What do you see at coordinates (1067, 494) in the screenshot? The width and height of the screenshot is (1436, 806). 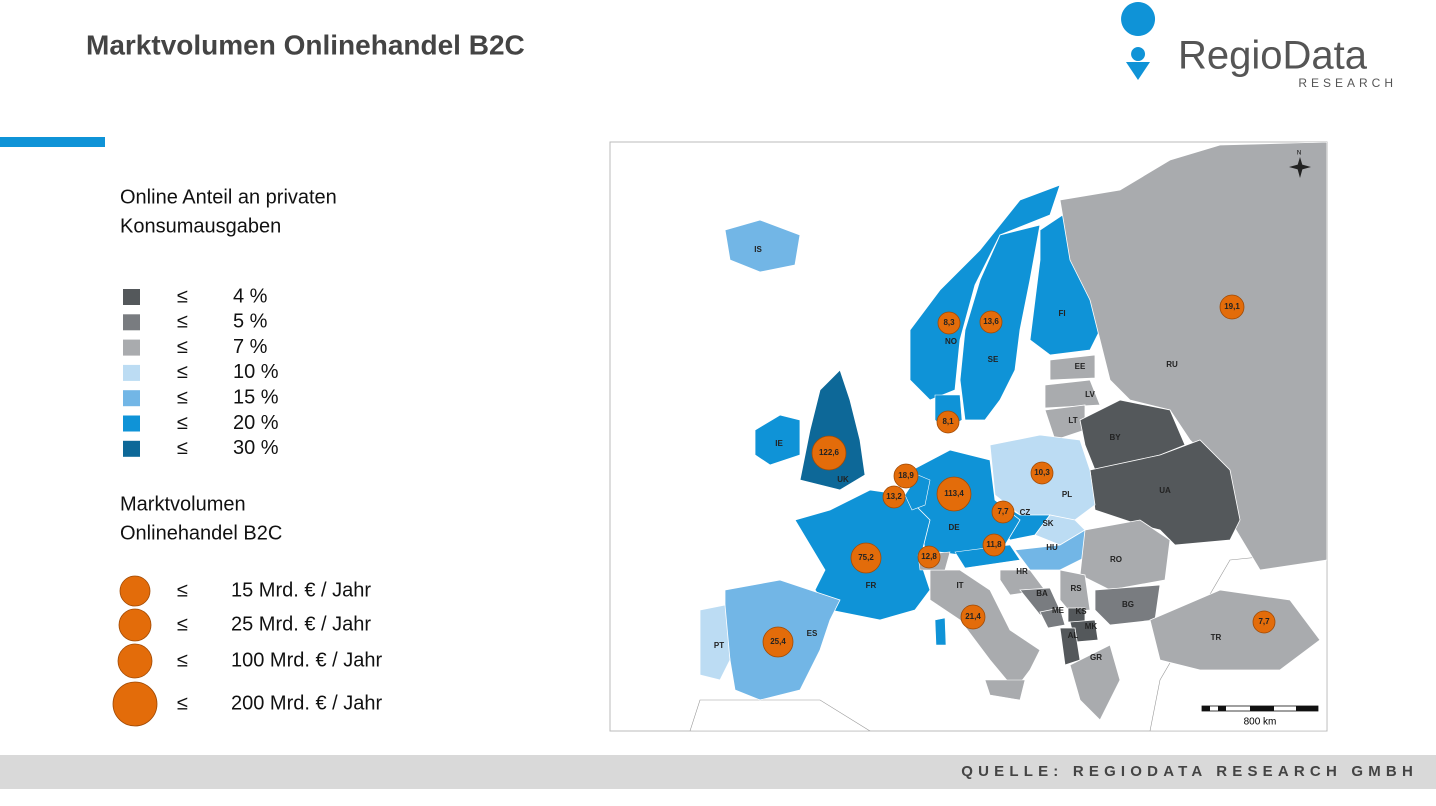 I see `country-code: PL` at bounding box center [1067, 494].